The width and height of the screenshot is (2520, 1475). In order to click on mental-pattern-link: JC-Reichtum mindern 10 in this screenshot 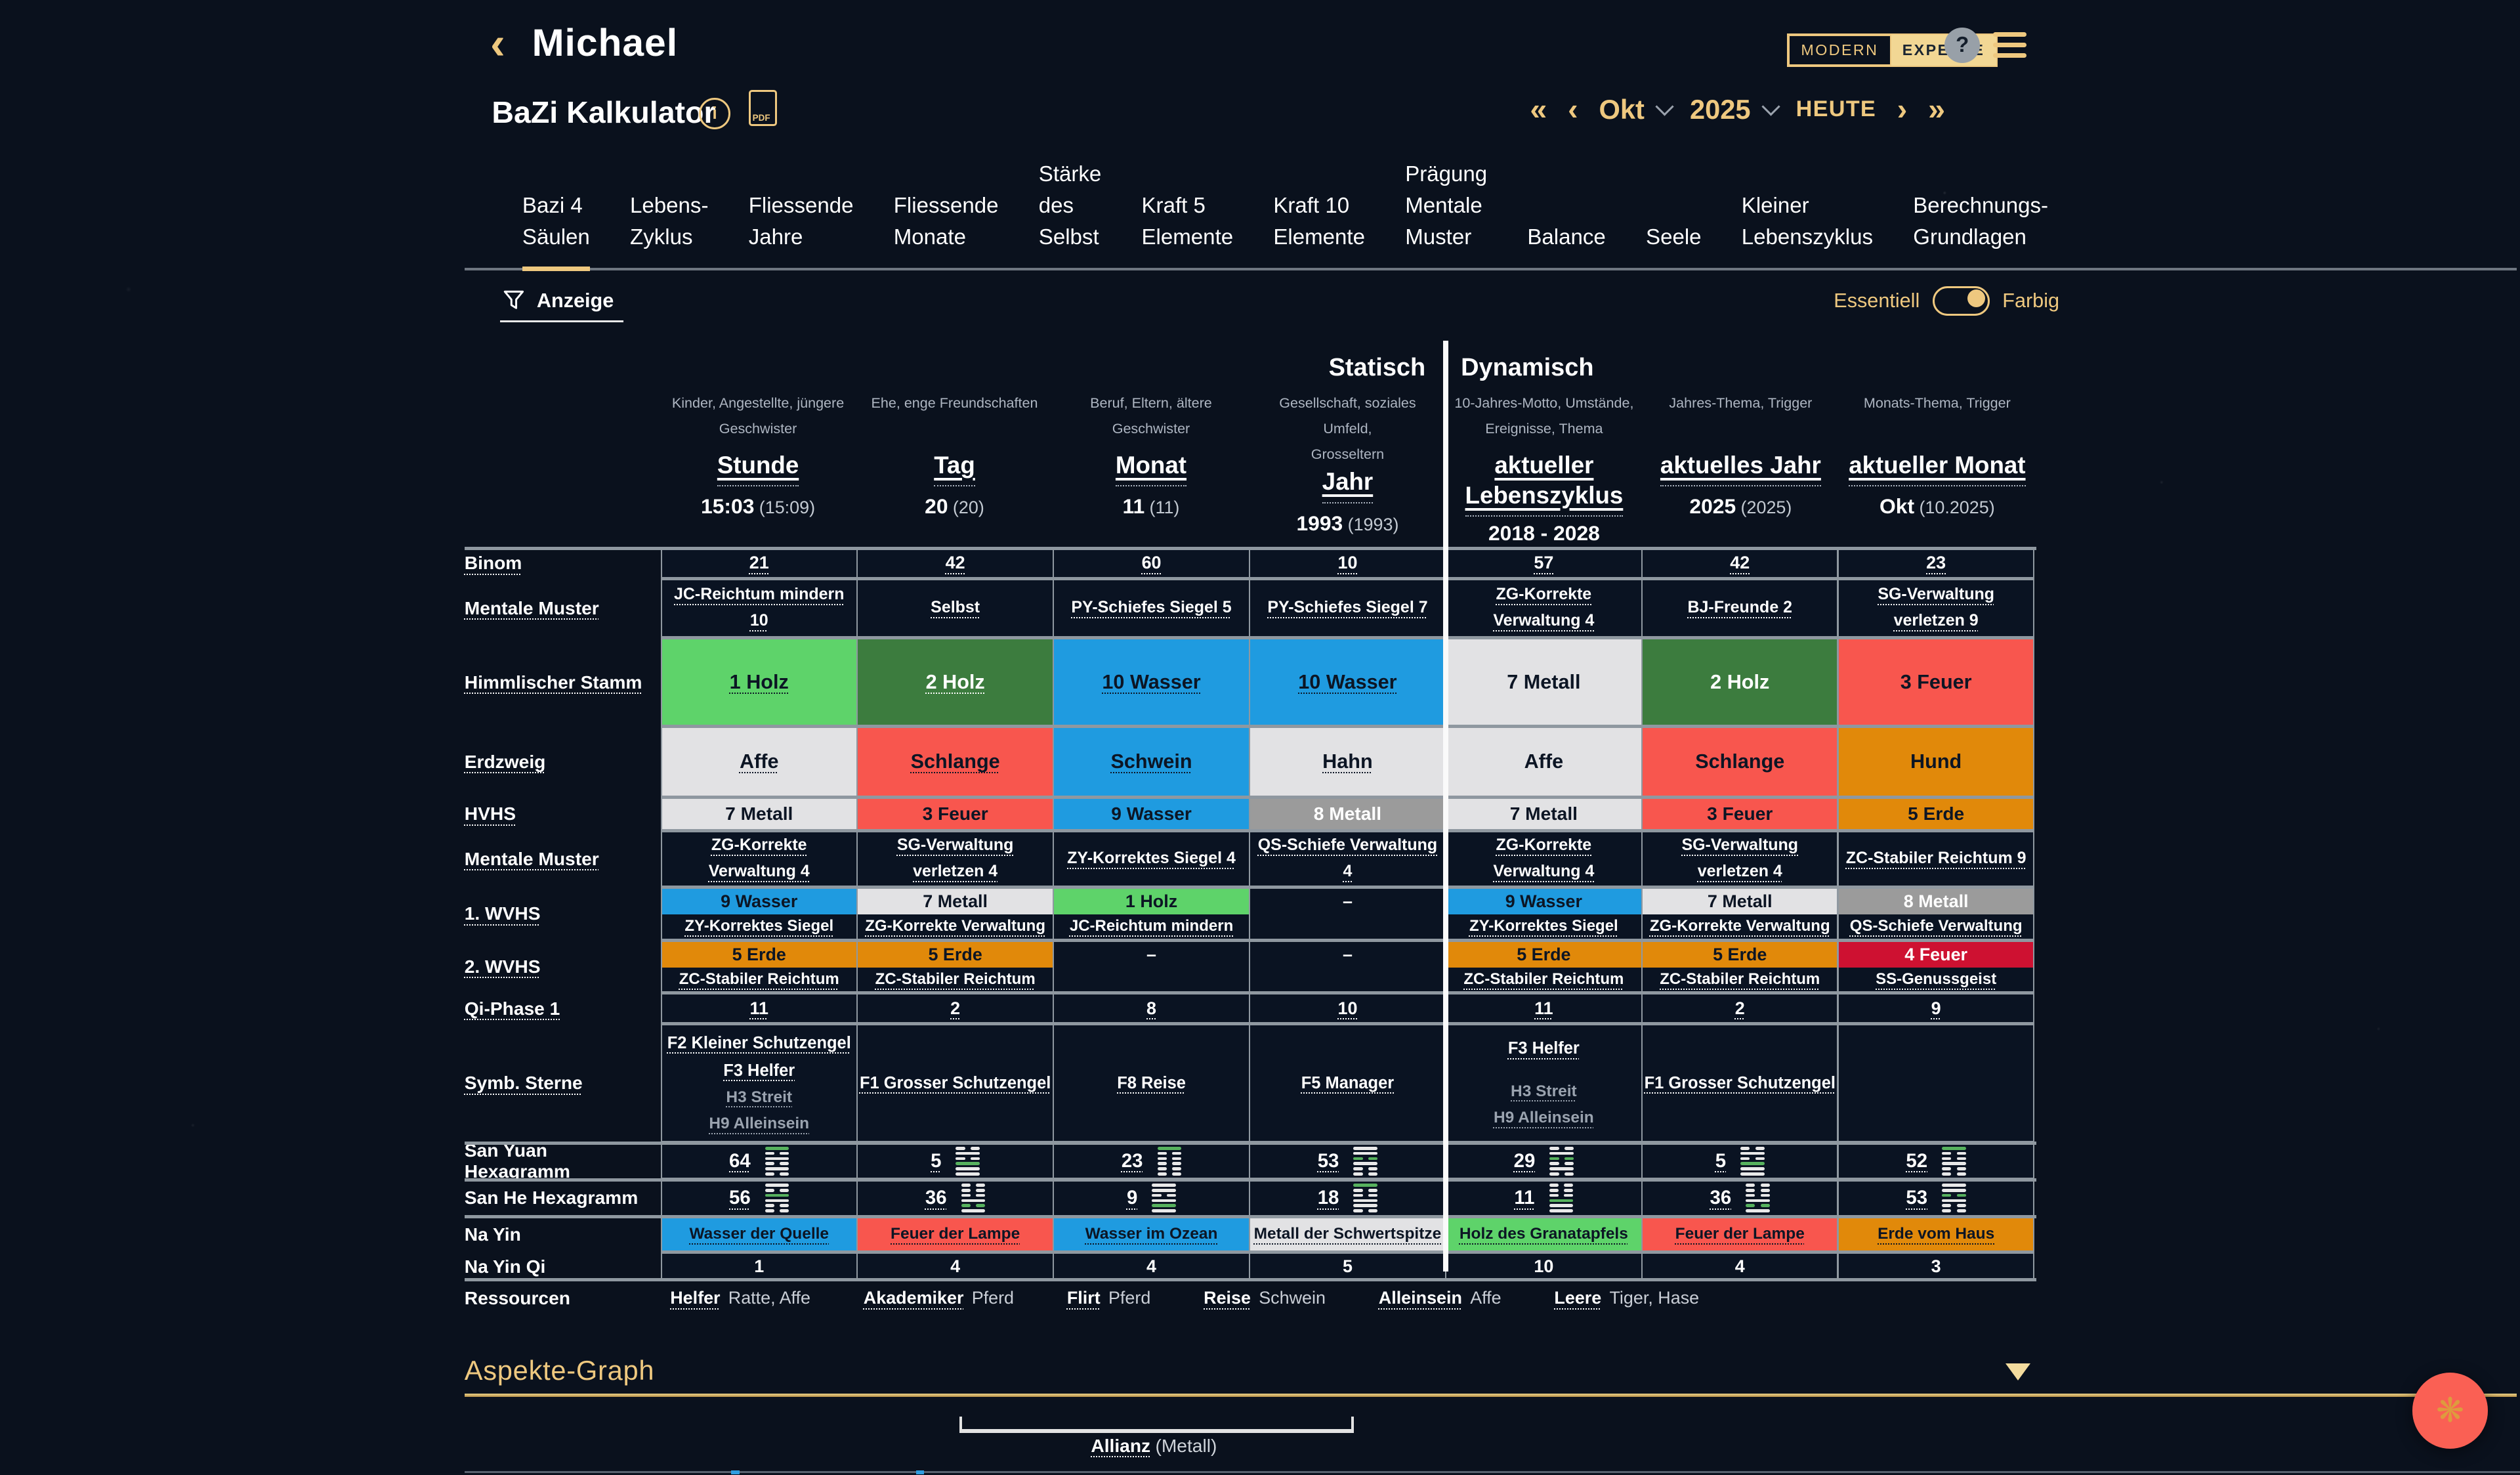, I will do `click(759, 607)`.